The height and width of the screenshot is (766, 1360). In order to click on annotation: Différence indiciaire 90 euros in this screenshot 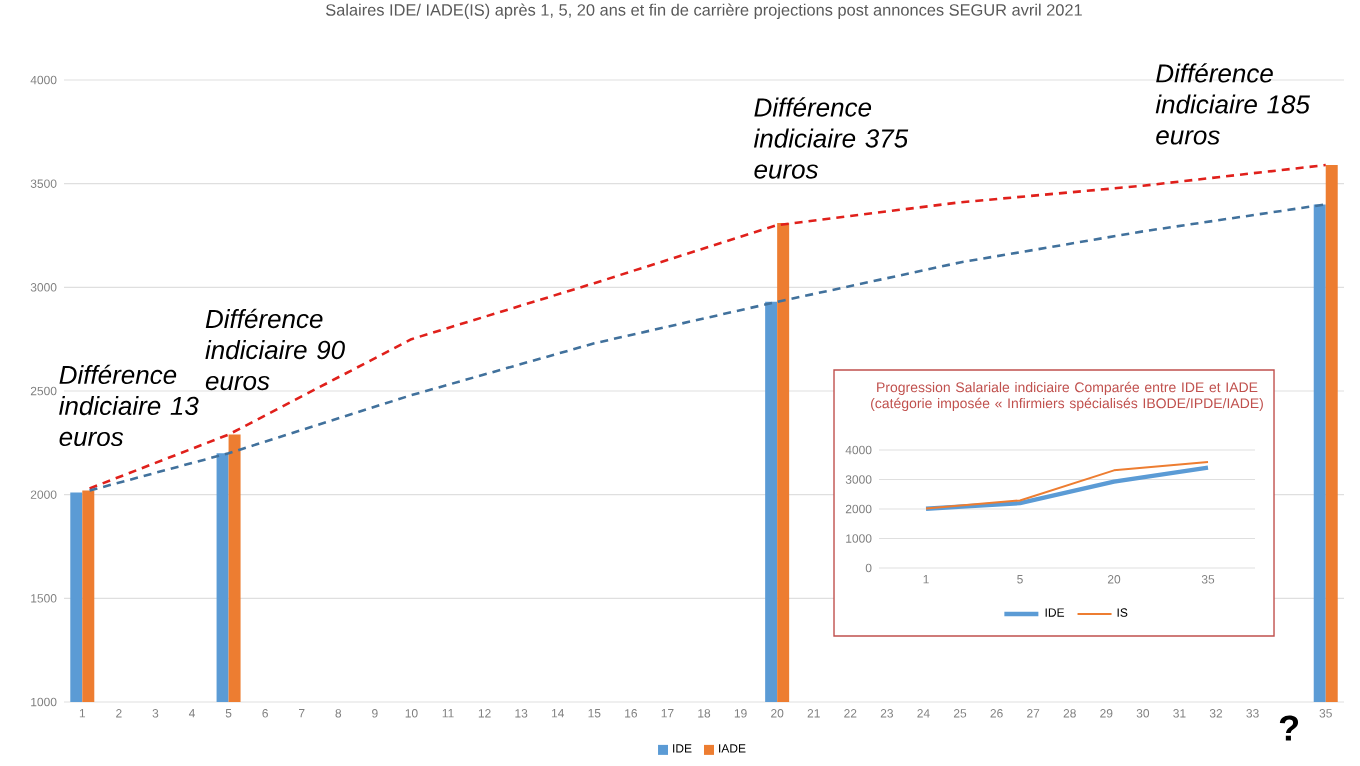, I will do `click(275, 349)`.